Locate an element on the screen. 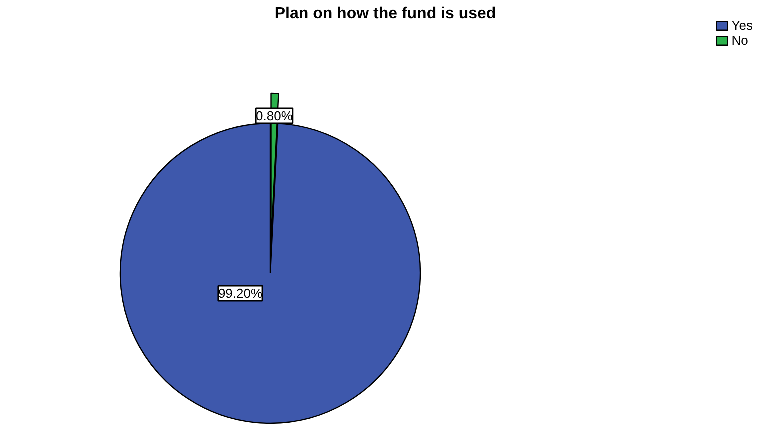 This screenshot has height=443, width=771. data-label: 99.20% is located at coordinates (240, 293).